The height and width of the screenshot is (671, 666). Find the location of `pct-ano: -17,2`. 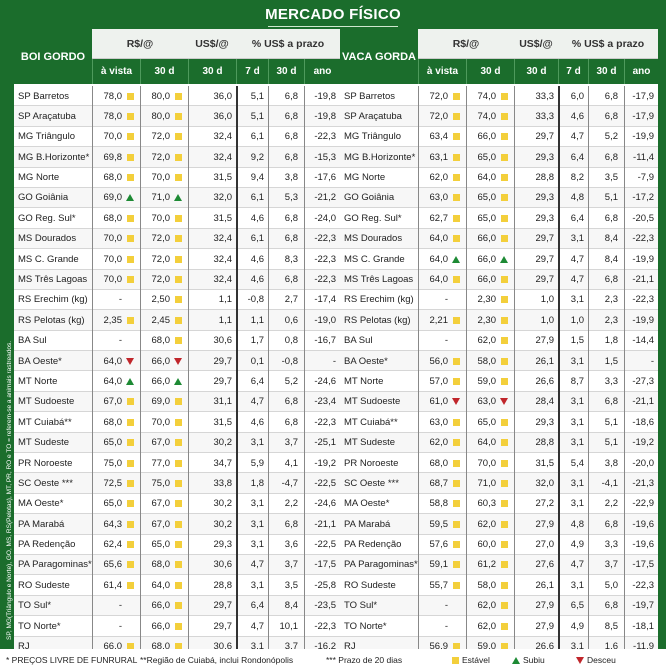

pct-ano: -17,2 is located at coordinates (643, 198).